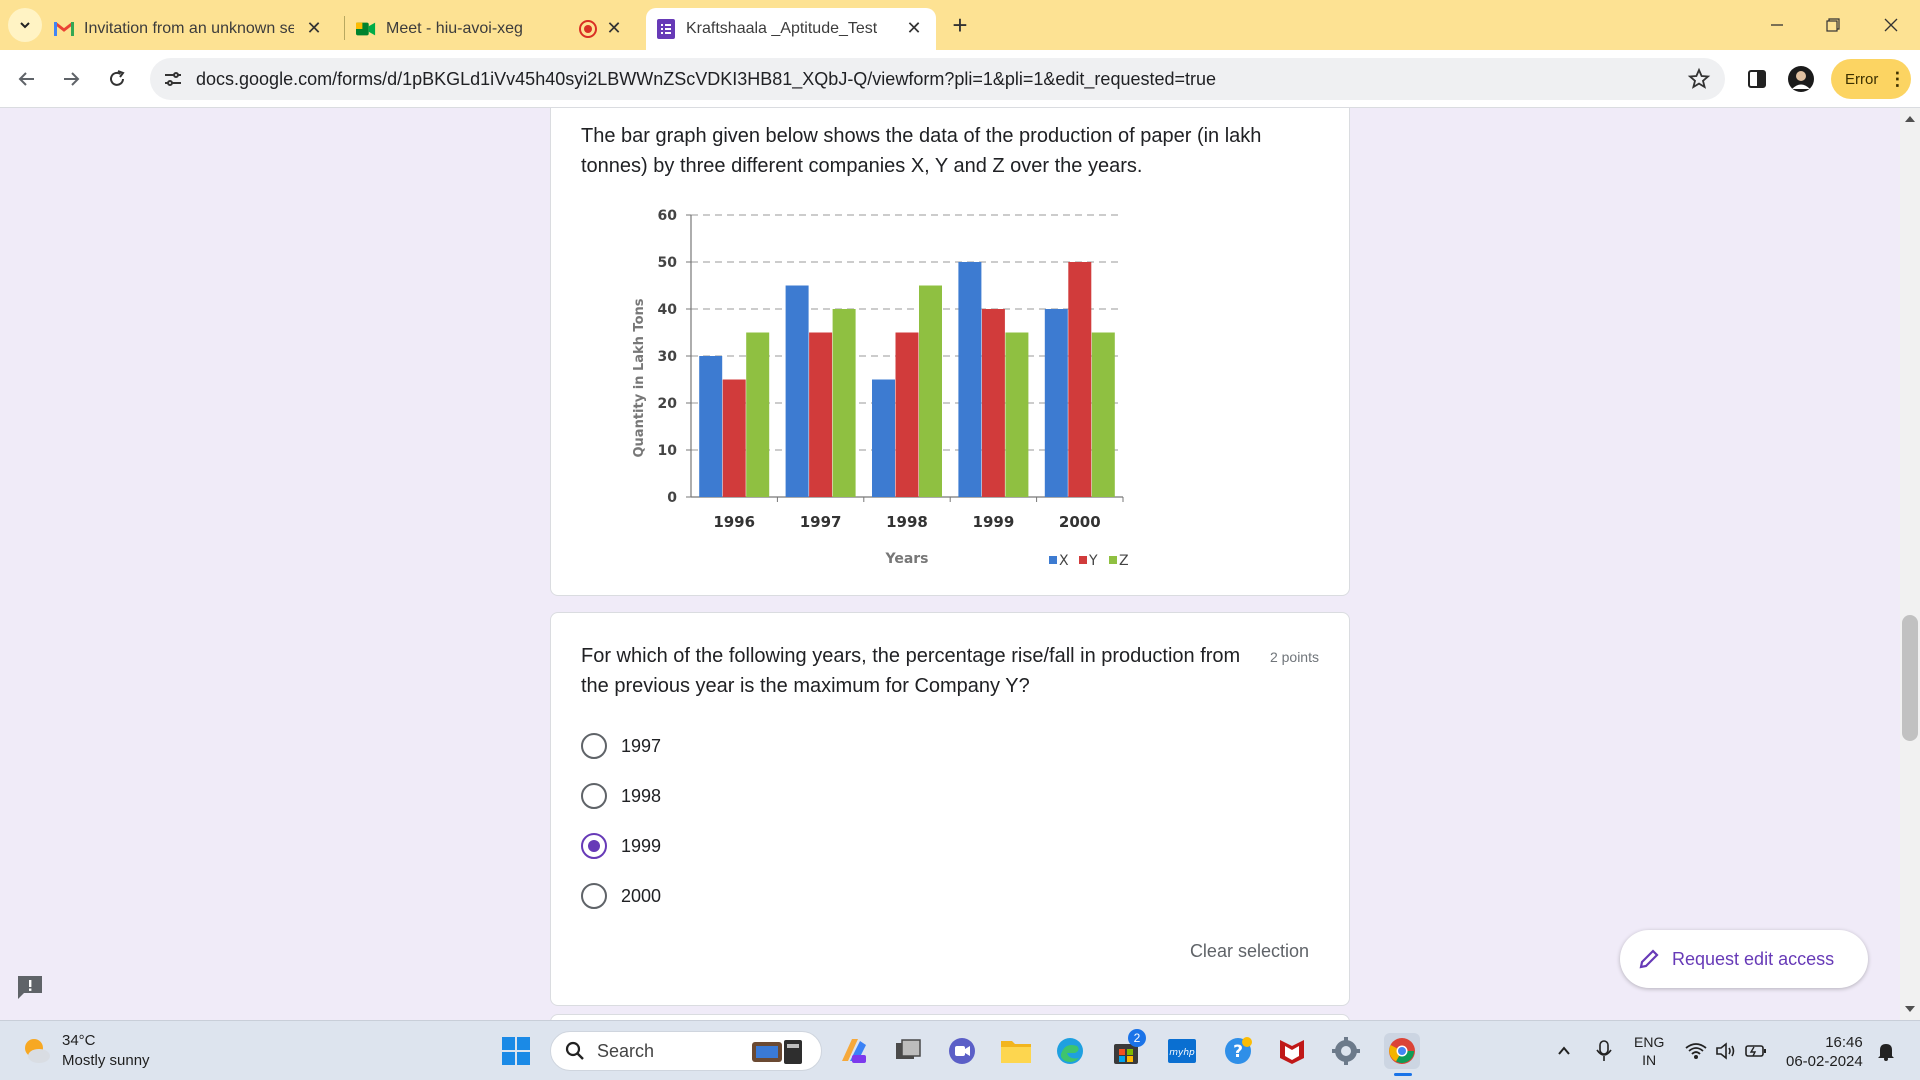 This screenshot has width=1920, height=1080. I want to click on restore-icon, so click(1833, 25).